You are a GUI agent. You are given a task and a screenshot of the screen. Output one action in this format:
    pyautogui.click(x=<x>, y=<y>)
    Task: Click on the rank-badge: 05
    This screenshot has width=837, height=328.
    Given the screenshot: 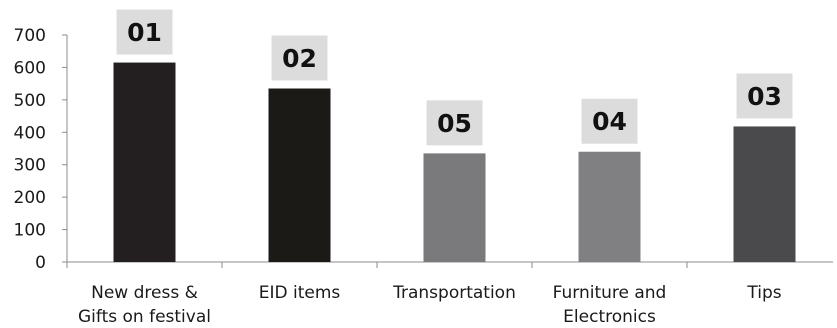 What is the action you would take?
    pyautogui.click(x=454, y=123)
    